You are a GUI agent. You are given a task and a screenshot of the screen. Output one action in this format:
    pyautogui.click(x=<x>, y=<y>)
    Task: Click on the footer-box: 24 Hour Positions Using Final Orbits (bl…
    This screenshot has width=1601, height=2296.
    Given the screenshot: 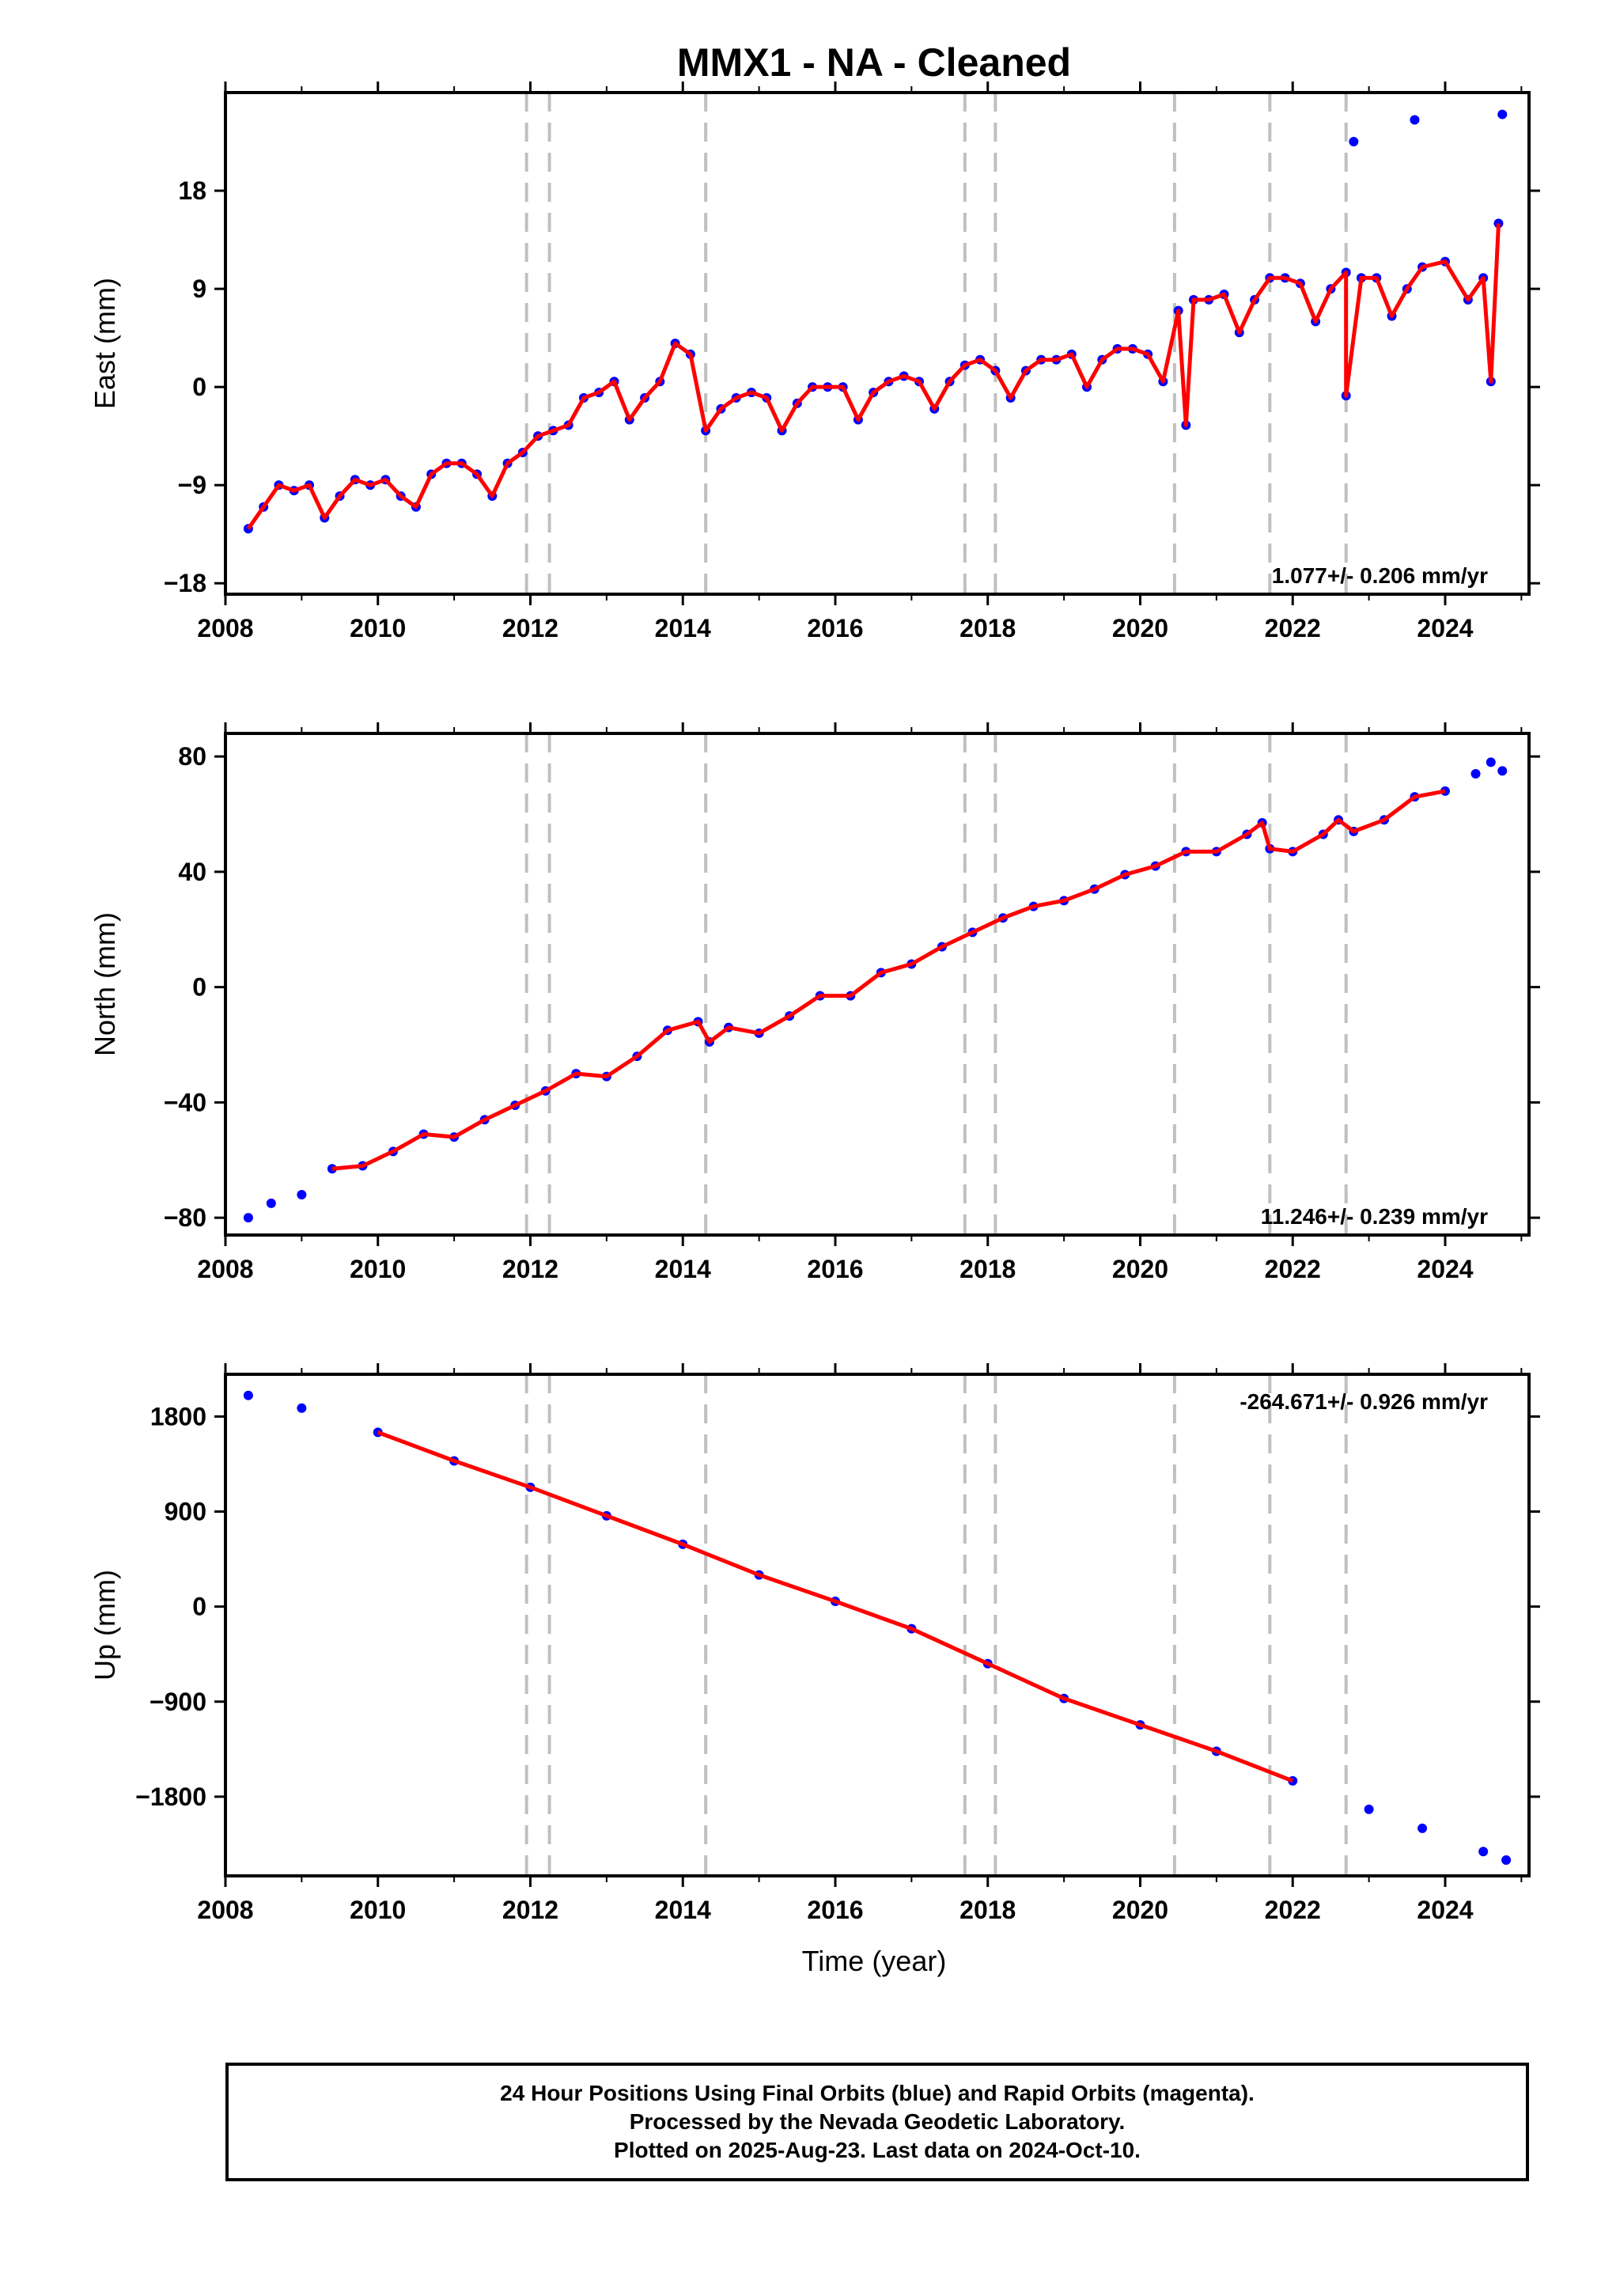 What is the action you would take?
    pyautogui.click(x=877, y=2122)
    